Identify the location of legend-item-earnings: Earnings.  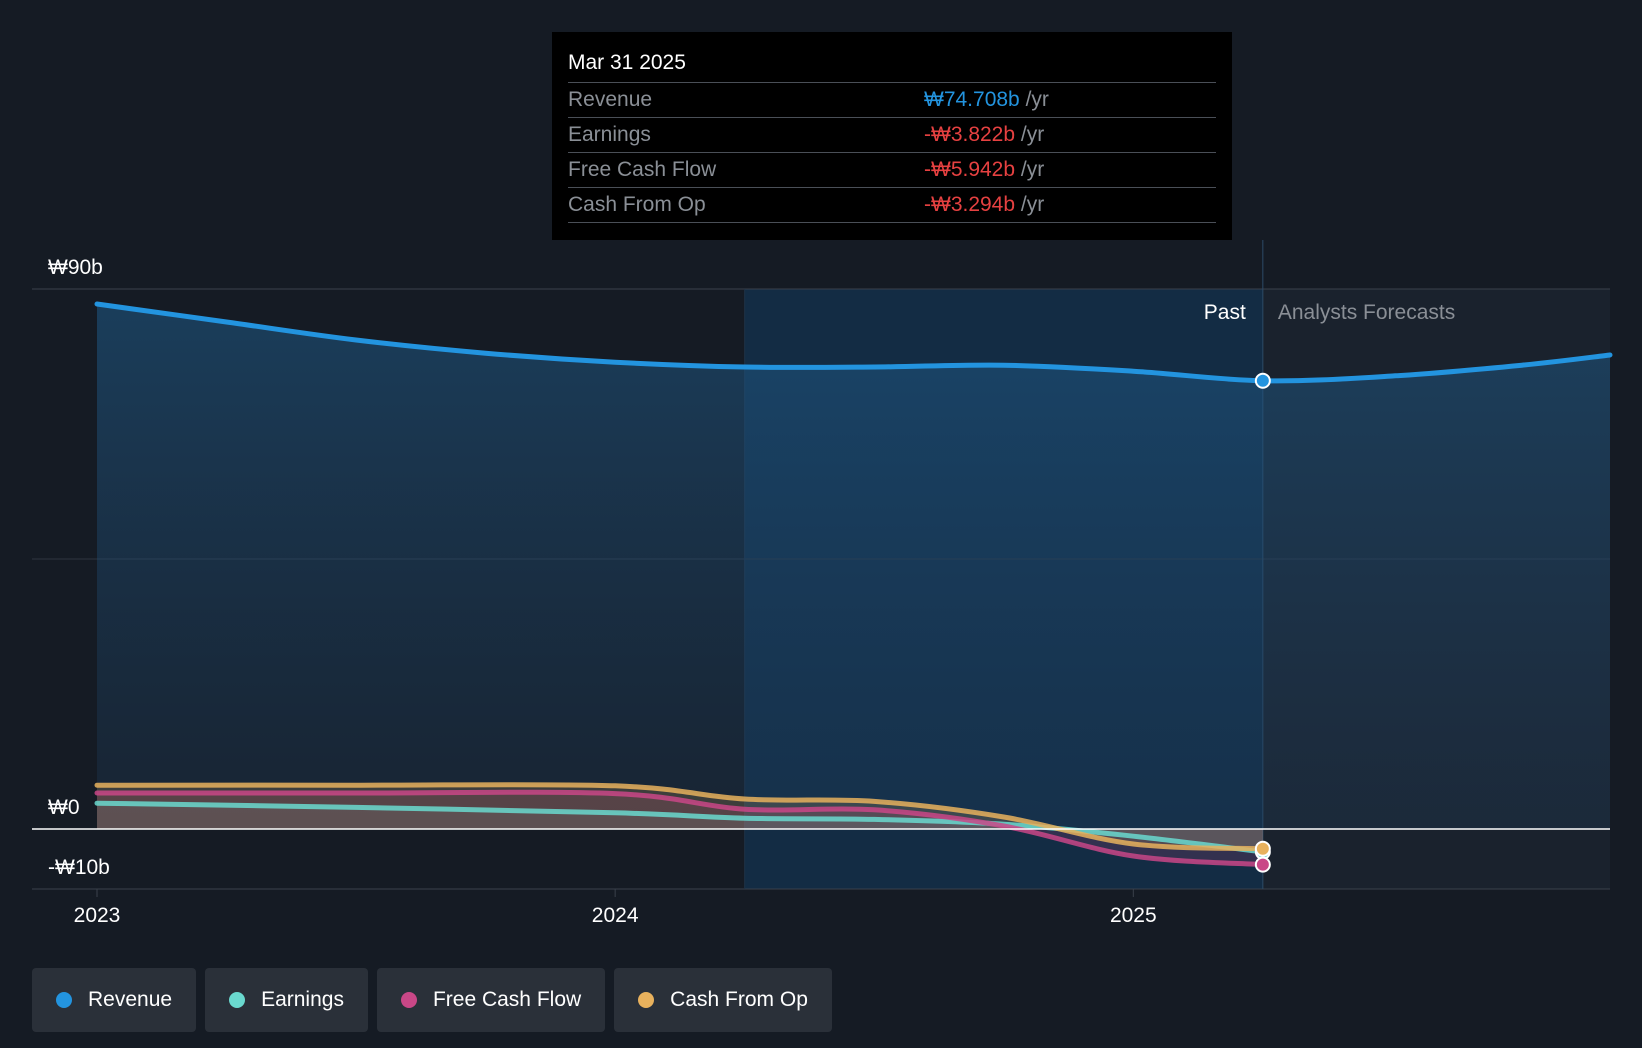
(286, 1000).